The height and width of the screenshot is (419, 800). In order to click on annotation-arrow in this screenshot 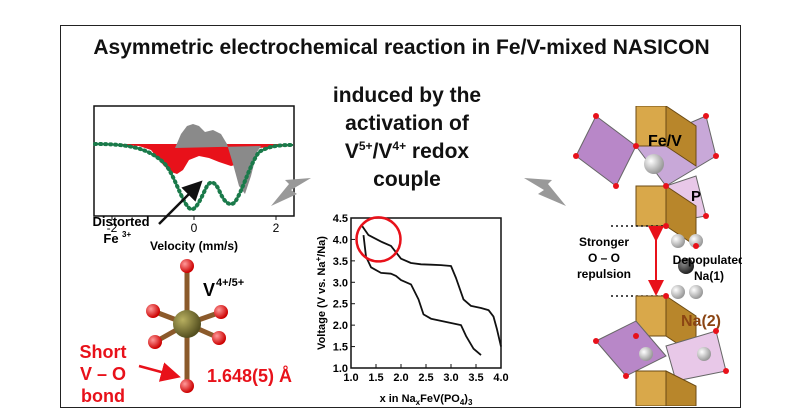, I will do `click(180, 202)`.